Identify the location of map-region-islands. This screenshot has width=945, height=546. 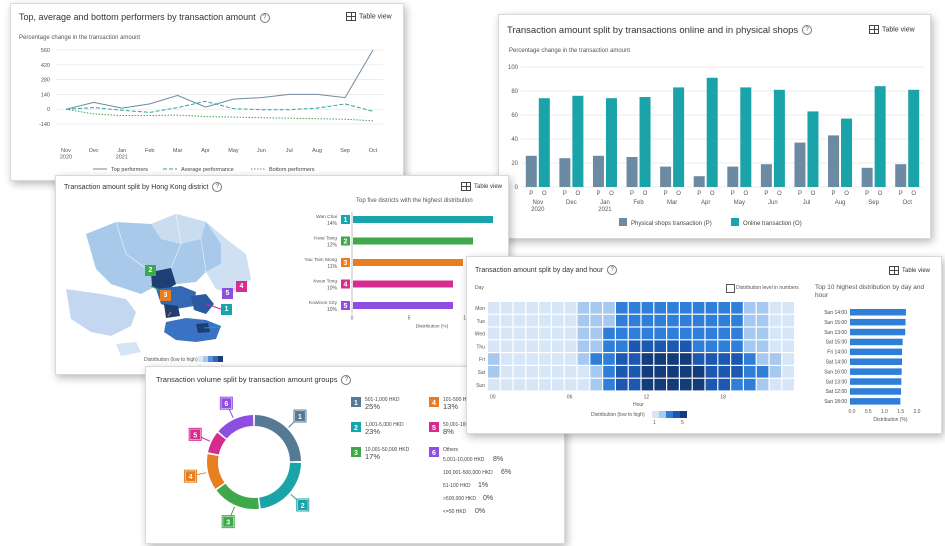
(128, 349).